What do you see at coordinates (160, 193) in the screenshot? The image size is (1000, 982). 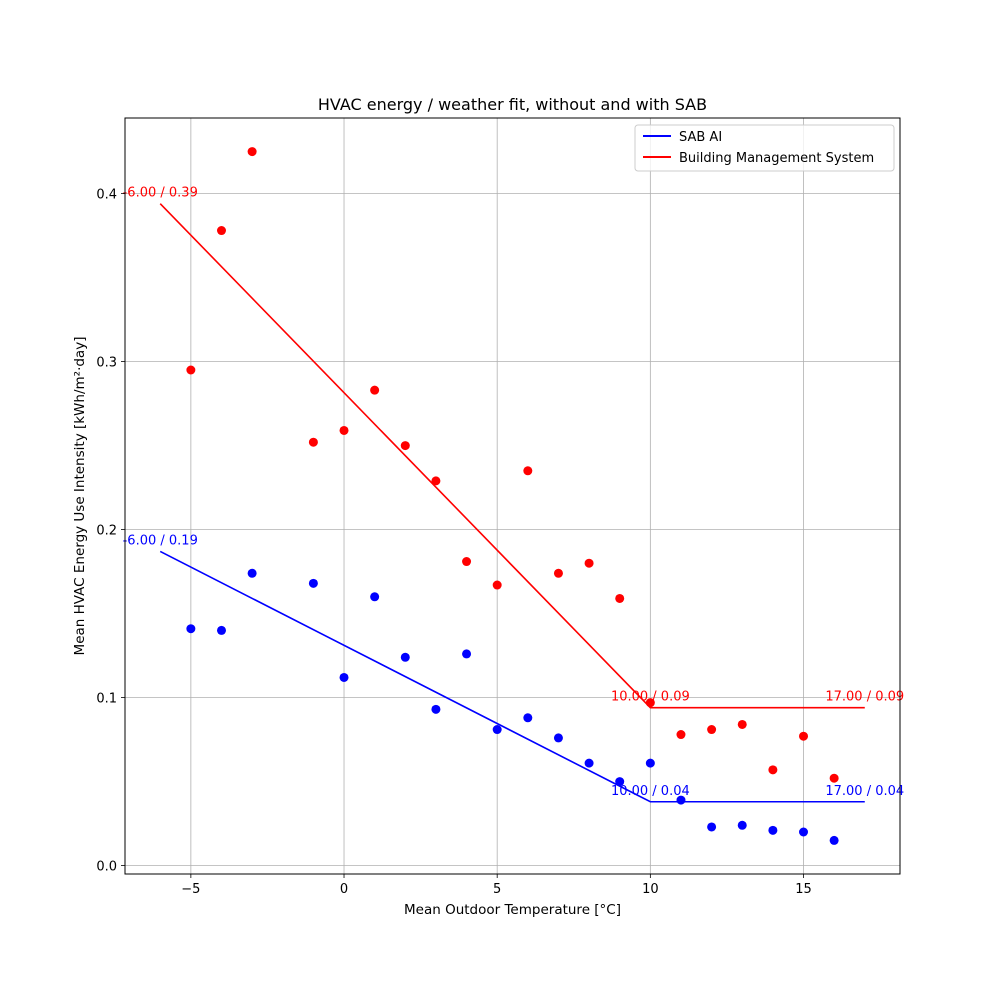 I see `annotation-bms: -6.00 / 0.39` at bounding box center [160, 193].